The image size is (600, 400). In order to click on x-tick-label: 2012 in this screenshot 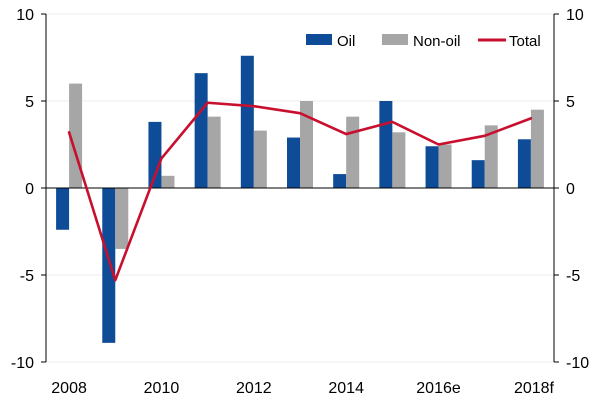, I will do `click(254, 388)`.